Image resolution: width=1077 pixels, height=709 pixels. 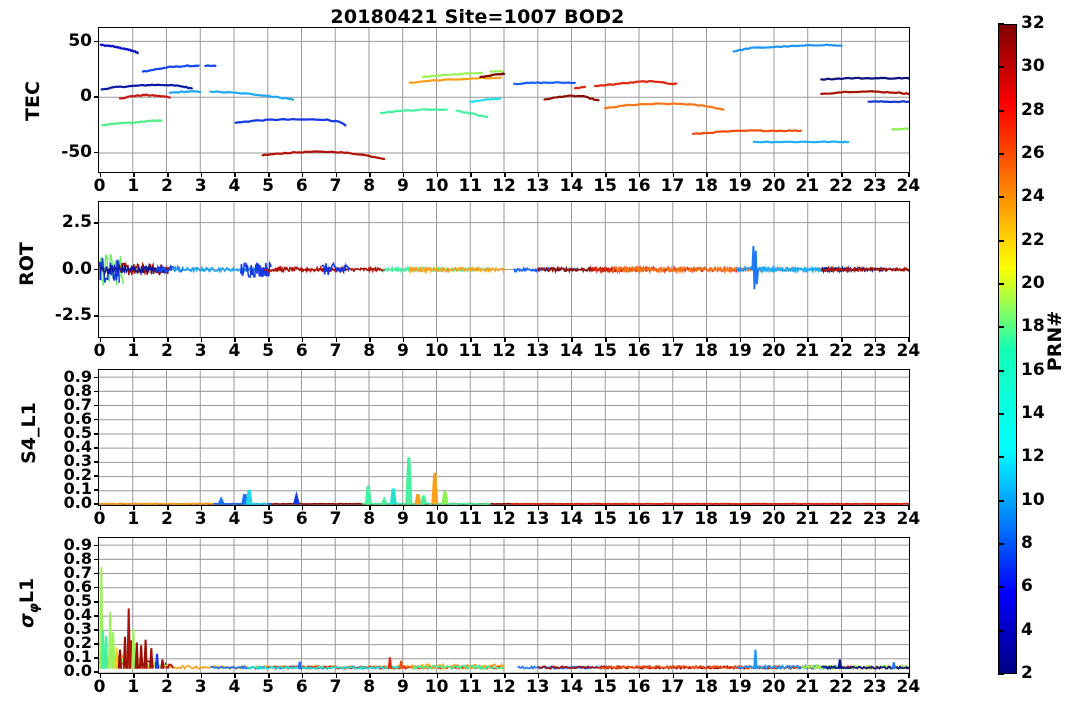 What do you see at coordinates (335, 186) in the screenshot?
I see `p1-xtick-label: 7` at bounding box center [335, 186].